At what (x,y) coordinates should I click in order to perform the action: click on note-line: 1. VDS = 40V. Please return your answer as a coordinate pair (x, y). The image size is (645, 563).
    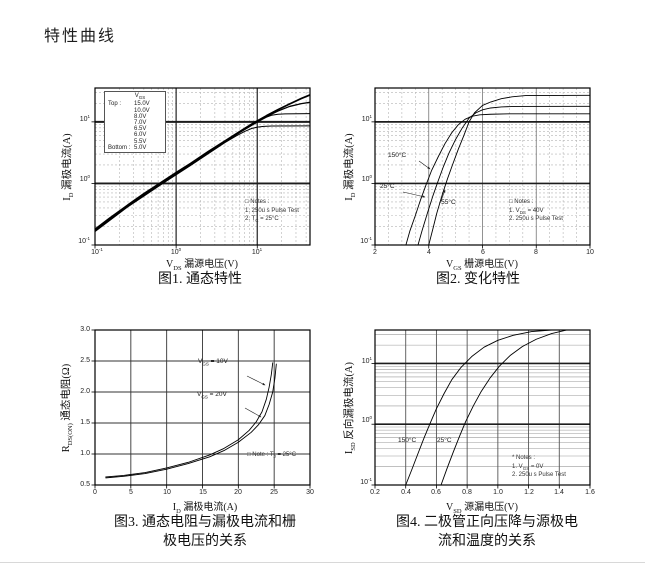
    Looking at the image, I should click on (526, 211).